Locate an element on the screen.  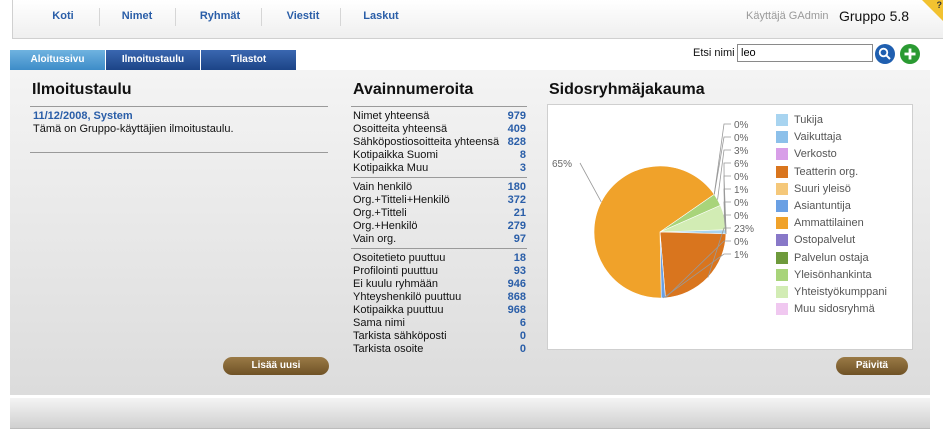
key-figure-value: 372 is located at coordinates (516, 200).